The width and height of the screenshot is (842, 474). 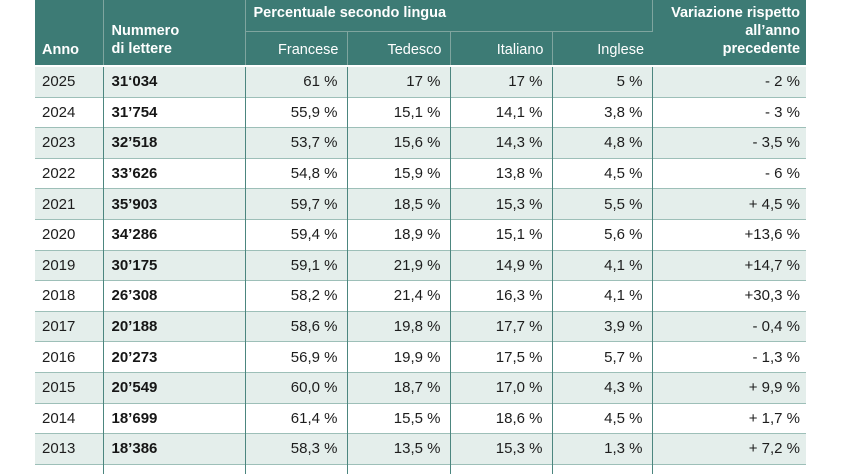 I want to click on header-nummero-line2: di lettere, so click(x=141, y=49).